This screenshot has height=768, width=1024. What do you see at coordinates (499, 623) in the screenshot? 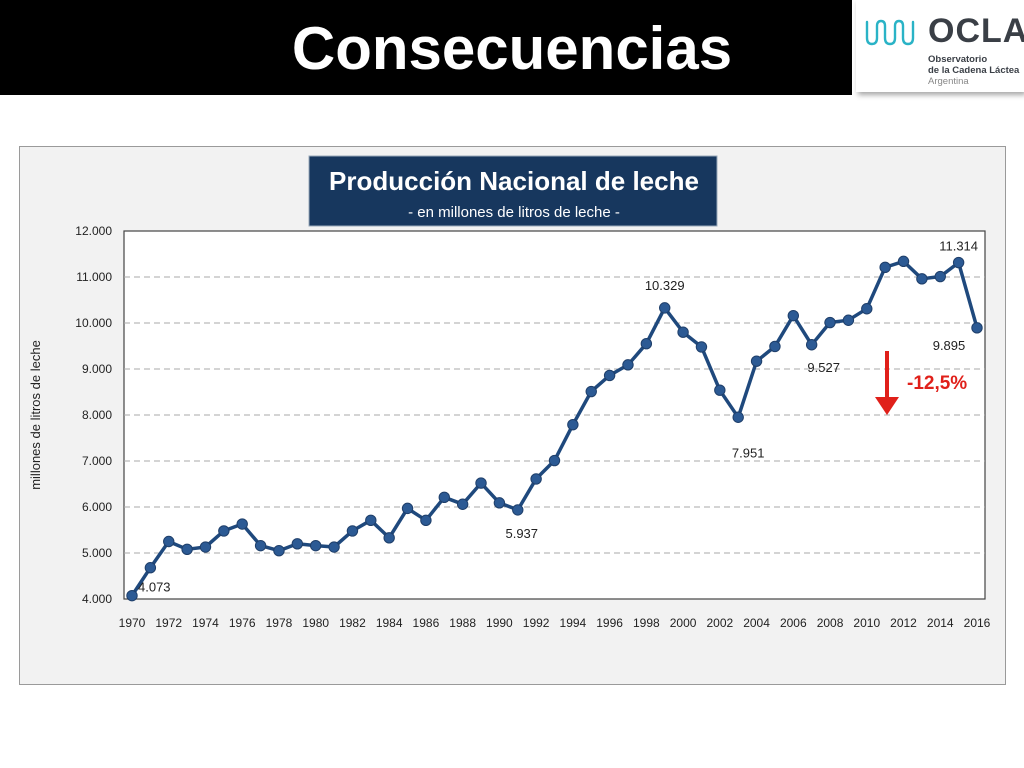
I see `x-tick-label: 1990` at bounding box center [499, 623].